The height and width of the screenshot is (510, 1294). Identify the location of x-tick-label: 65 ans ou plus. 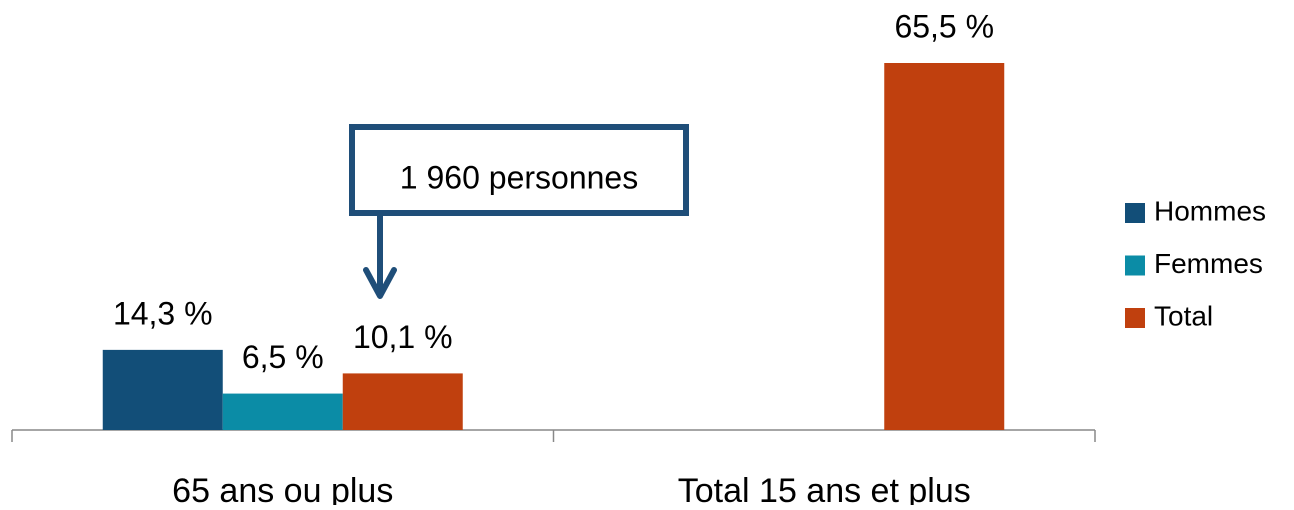
(282, 488).